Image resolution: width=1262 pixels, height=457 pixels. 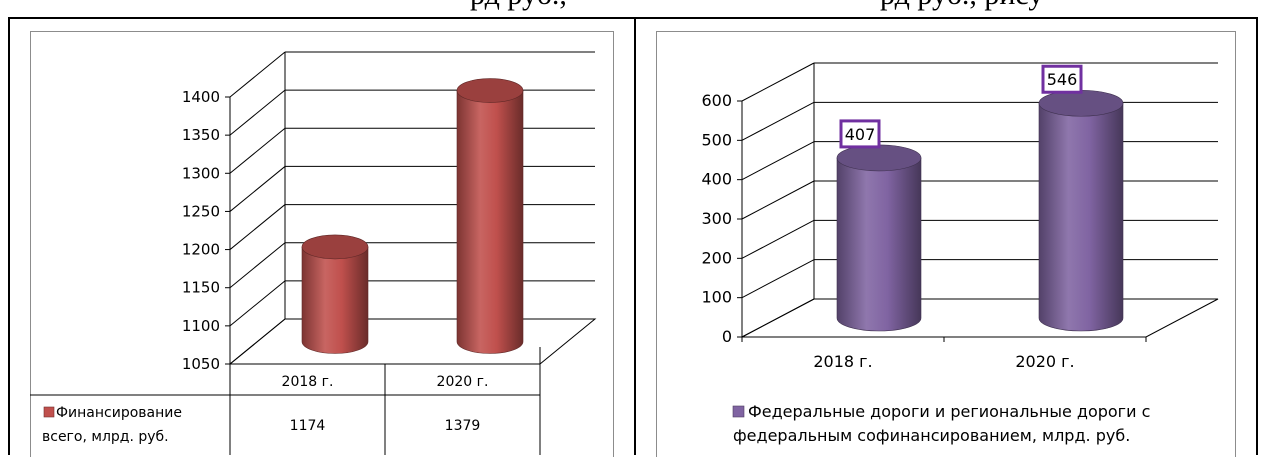 What do you see at coordinates (201, 211) in the screenshot?
I see `y-tick-label: 1250` at bounding box center [201, 211].